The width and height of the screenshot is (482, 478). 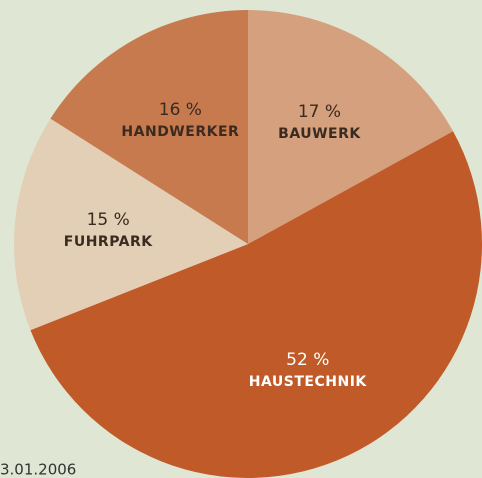 I want to click on slice-label: FUHRPARK, so click(x=109, y=242).